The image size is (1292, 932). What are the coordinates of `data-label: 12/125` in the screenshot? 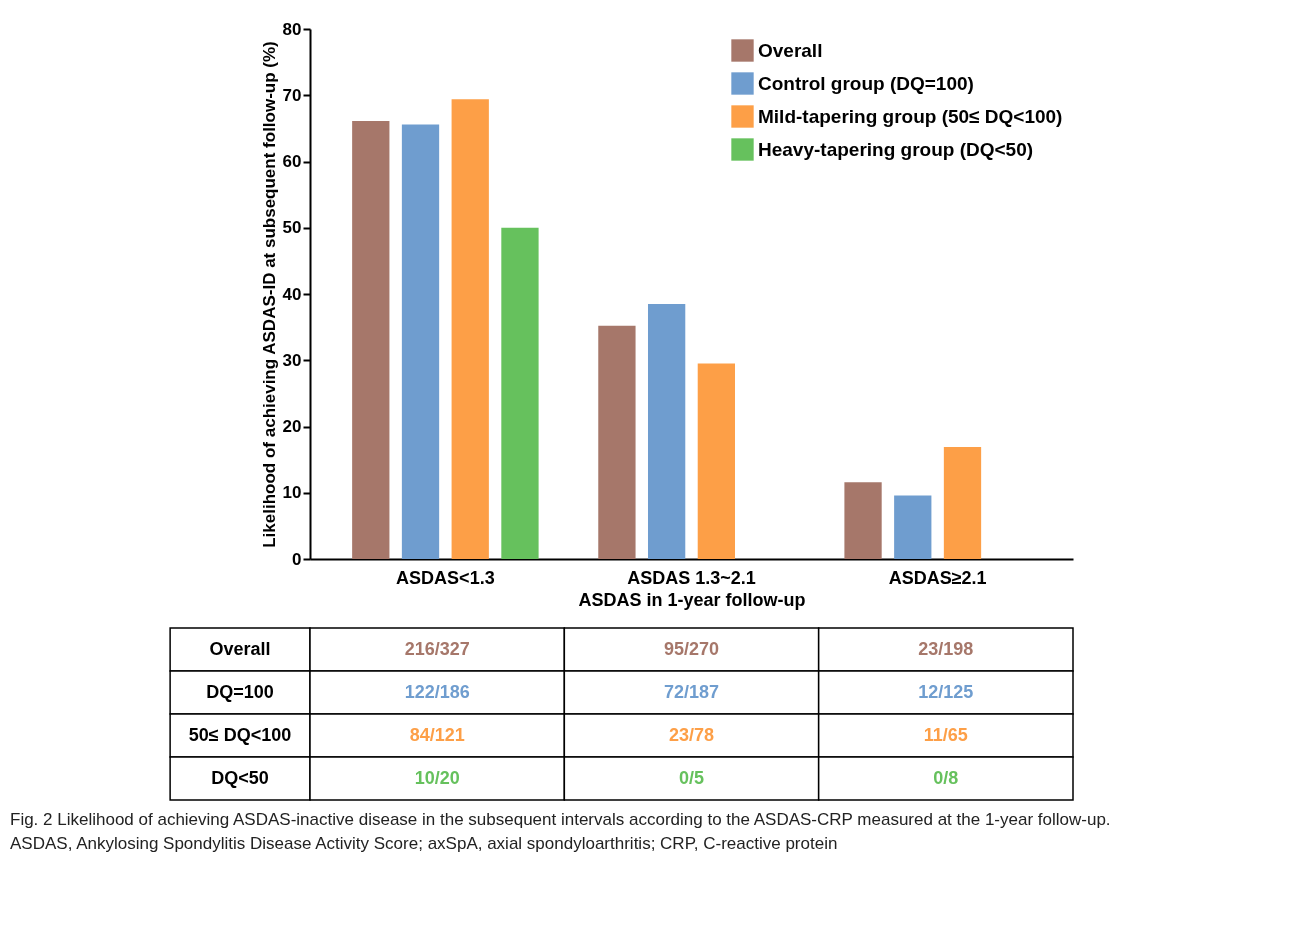 It's located at (946, 691).